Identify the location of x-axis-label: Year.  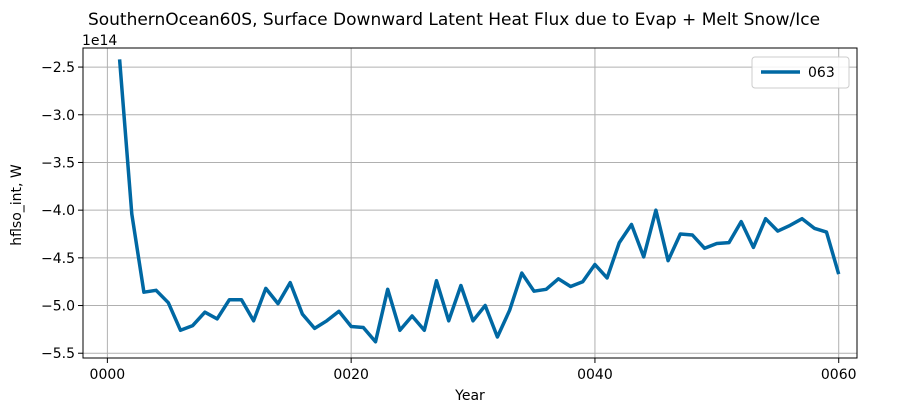
(469, 396).